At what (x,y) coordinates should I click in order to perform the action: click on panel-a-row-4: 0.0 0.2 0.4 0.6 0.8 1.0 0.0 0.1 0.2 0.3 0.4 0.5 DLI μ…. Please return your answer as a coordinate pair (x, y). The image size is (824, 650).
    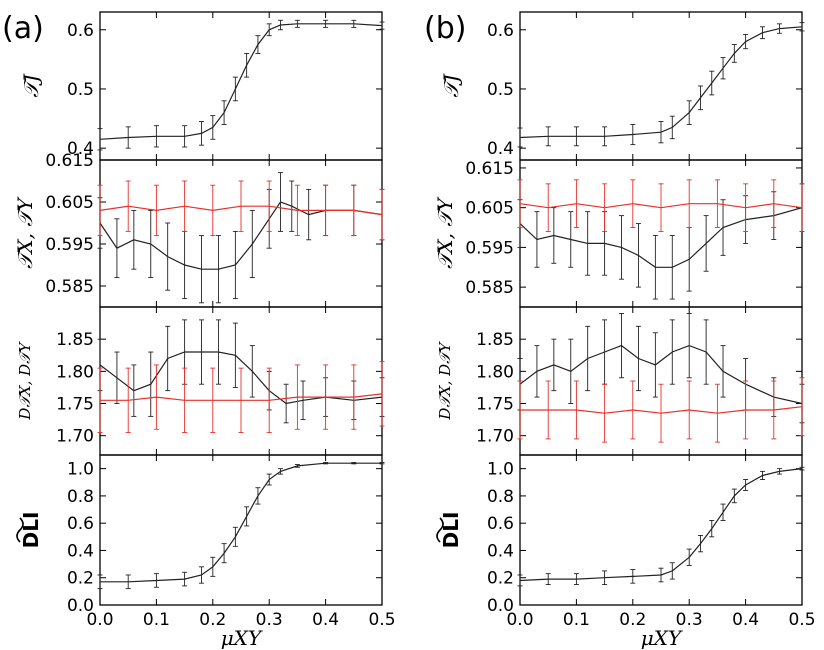
    Looking at the image, I should click on (206, 552).